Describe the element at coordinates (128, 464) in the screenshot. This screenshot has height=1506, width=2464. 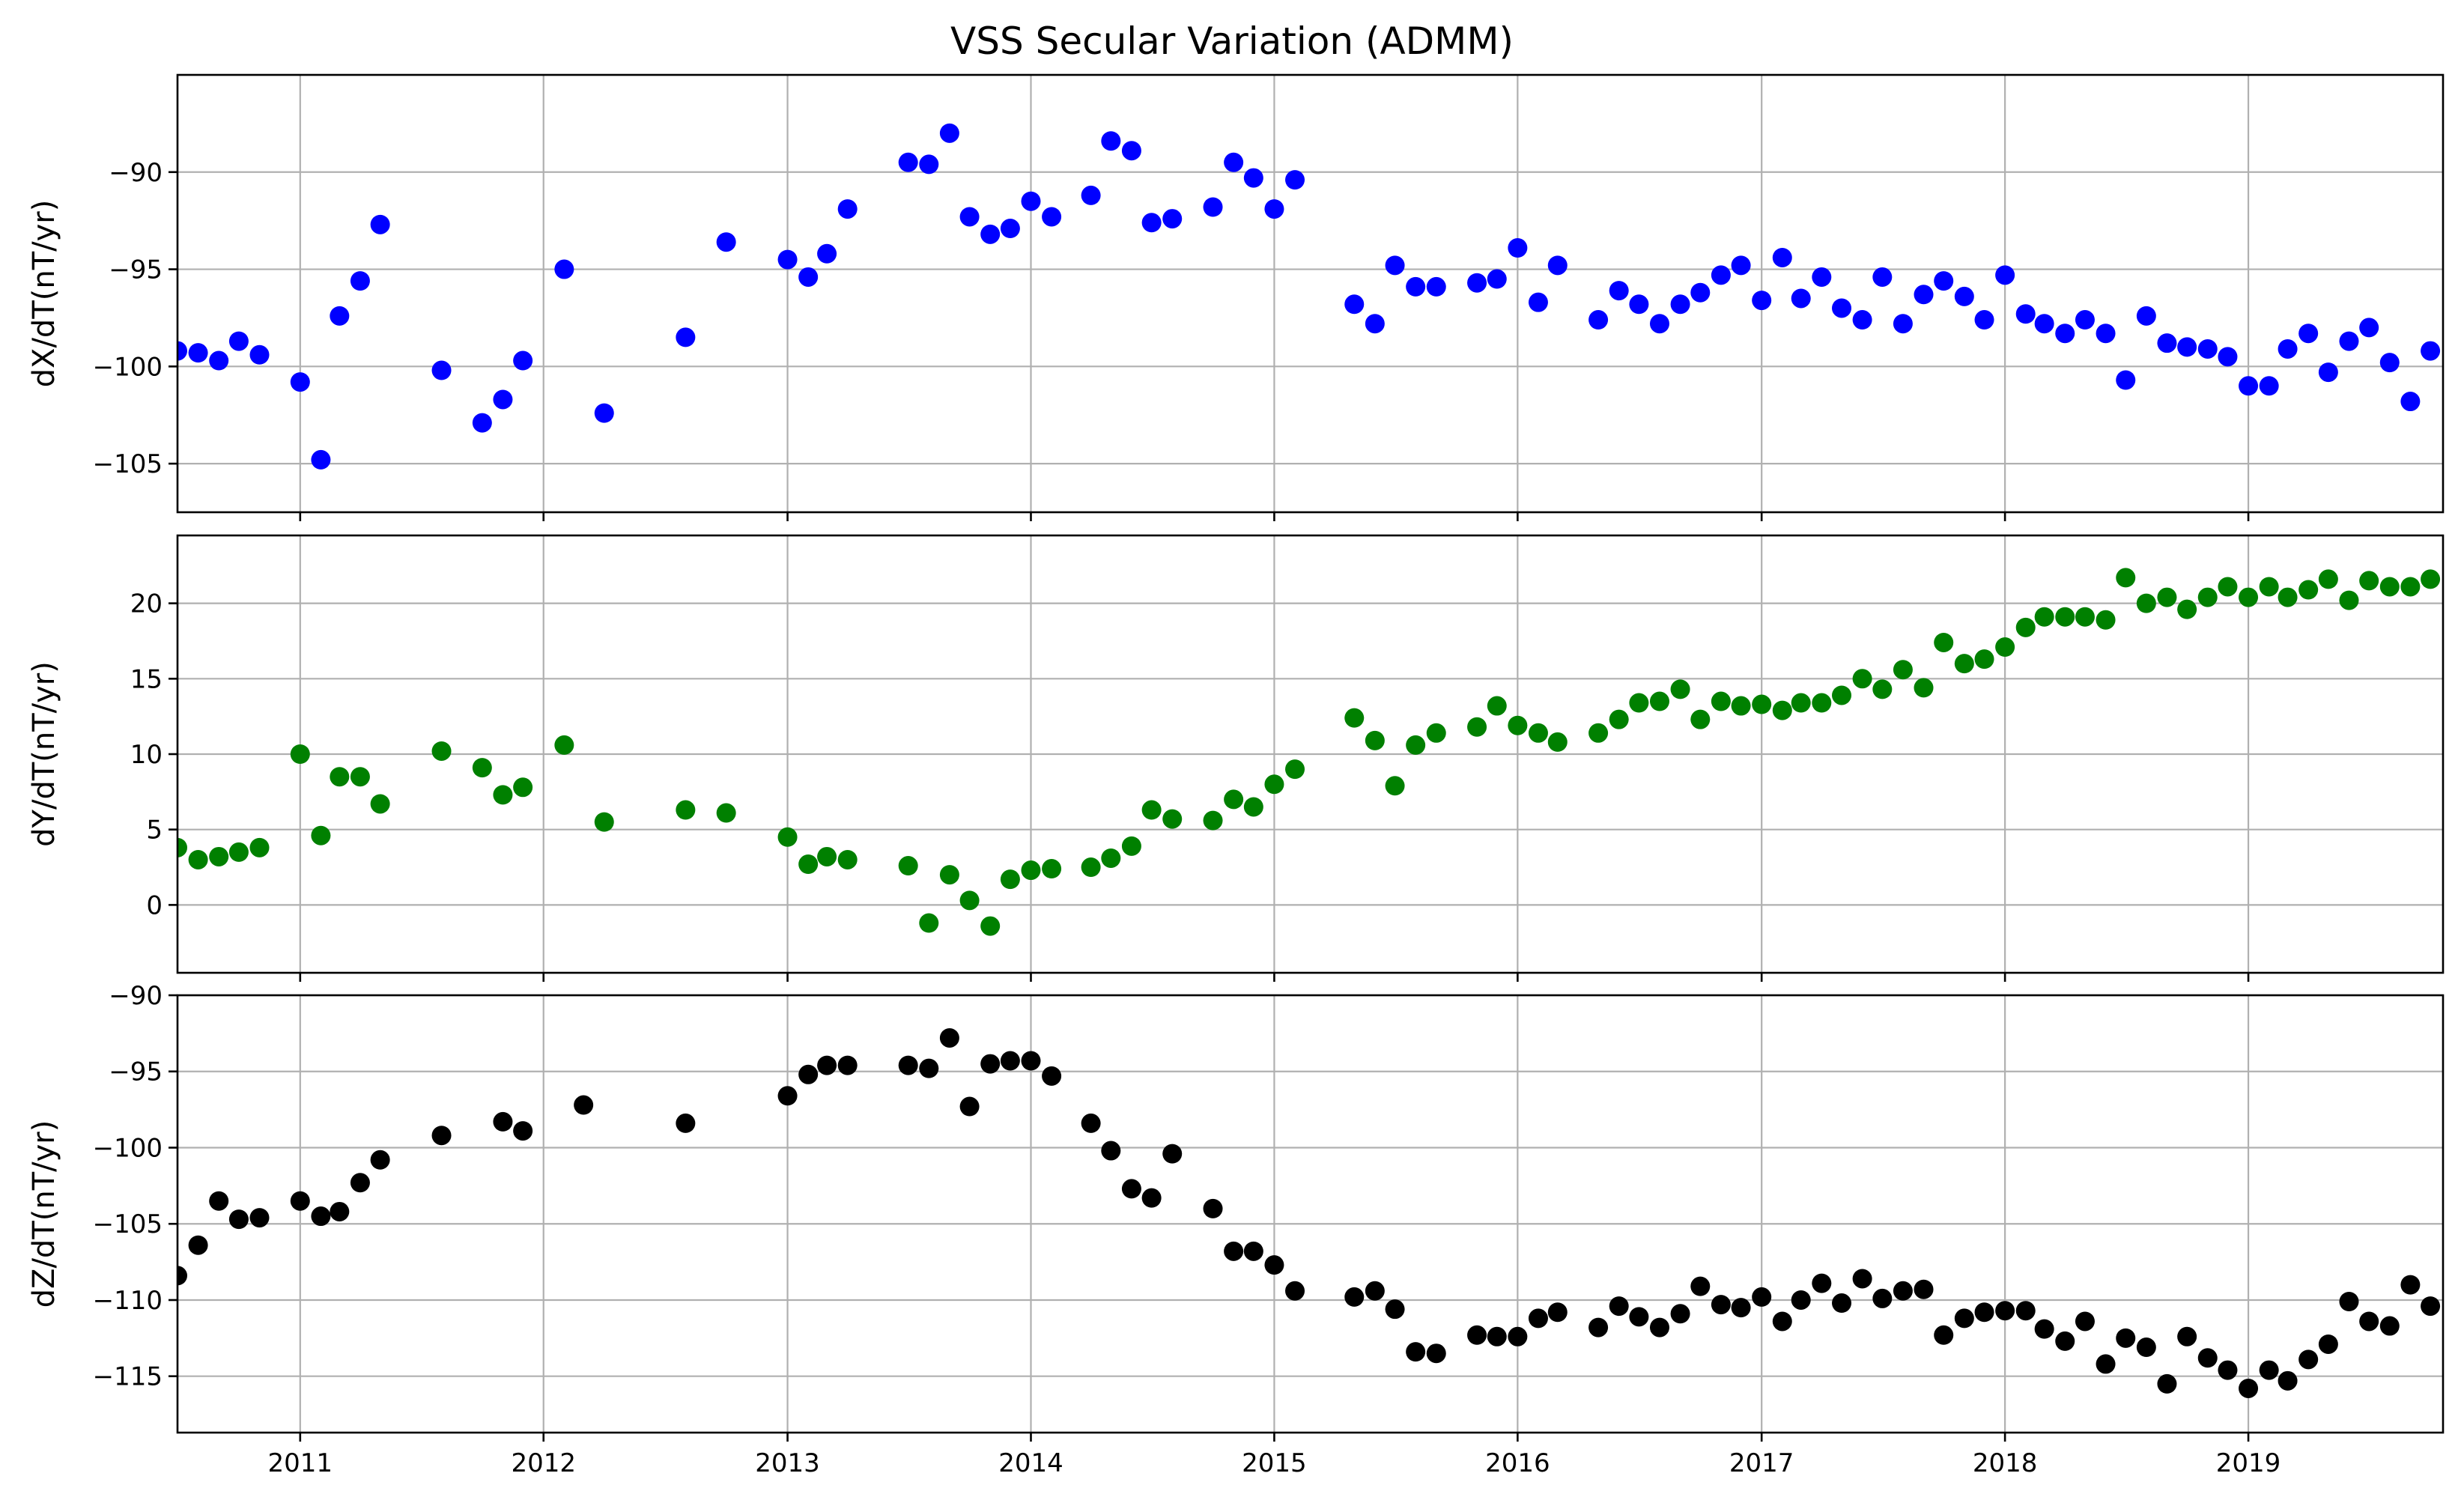
I see `y-tick-label: −105` at that location.